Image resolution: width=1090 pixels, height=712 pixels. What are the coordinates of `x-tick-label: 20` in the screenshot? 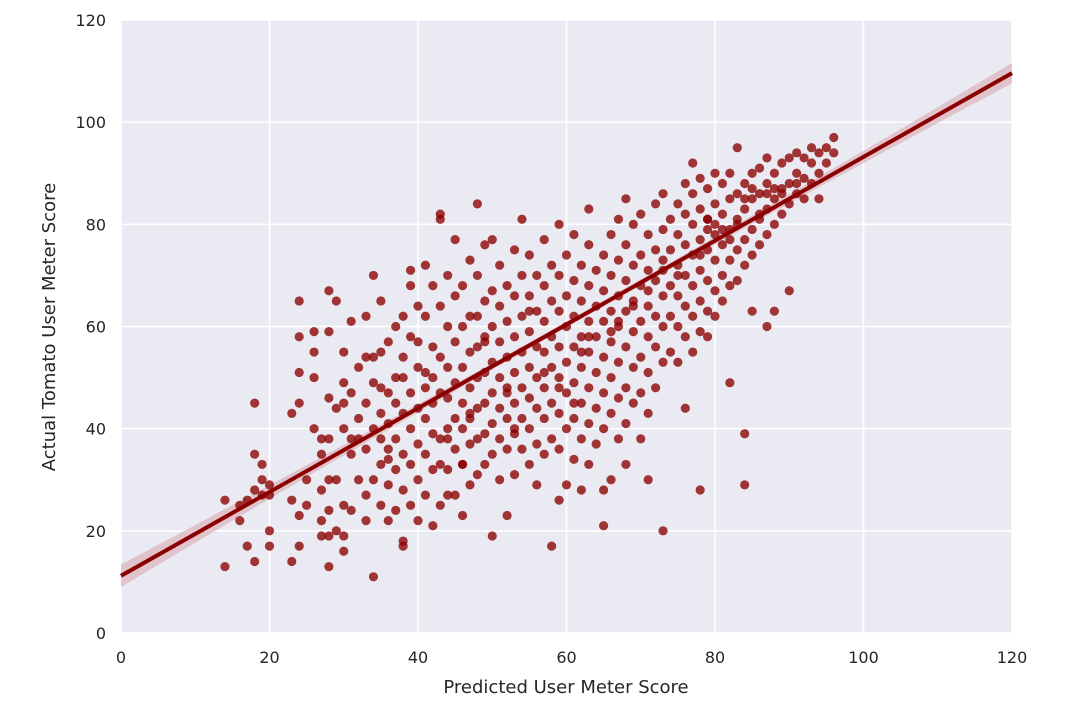 It's located at (269, 657).